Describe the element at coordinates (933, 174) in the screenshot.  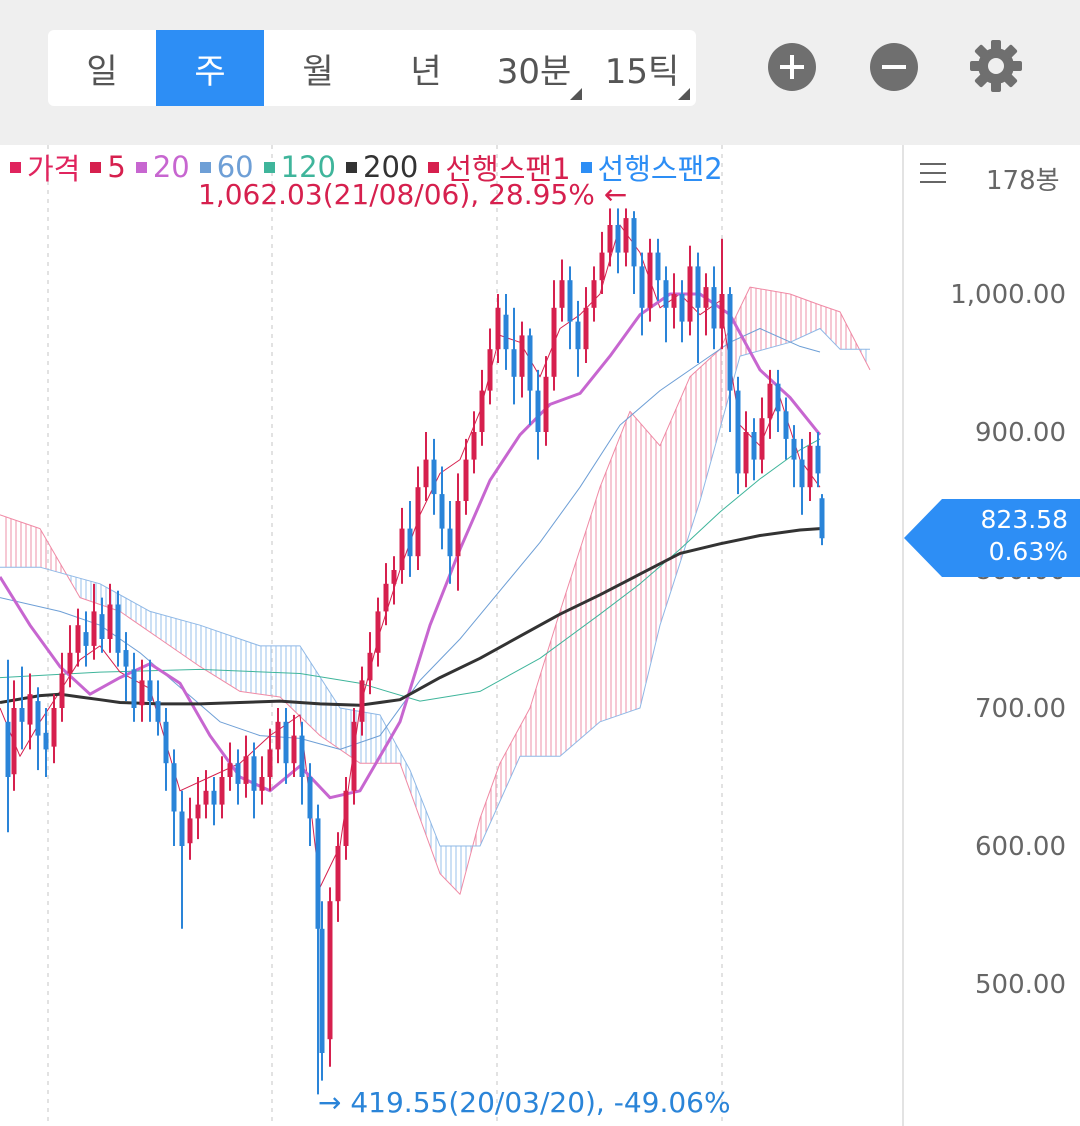
I see `menu-icon` at that location.